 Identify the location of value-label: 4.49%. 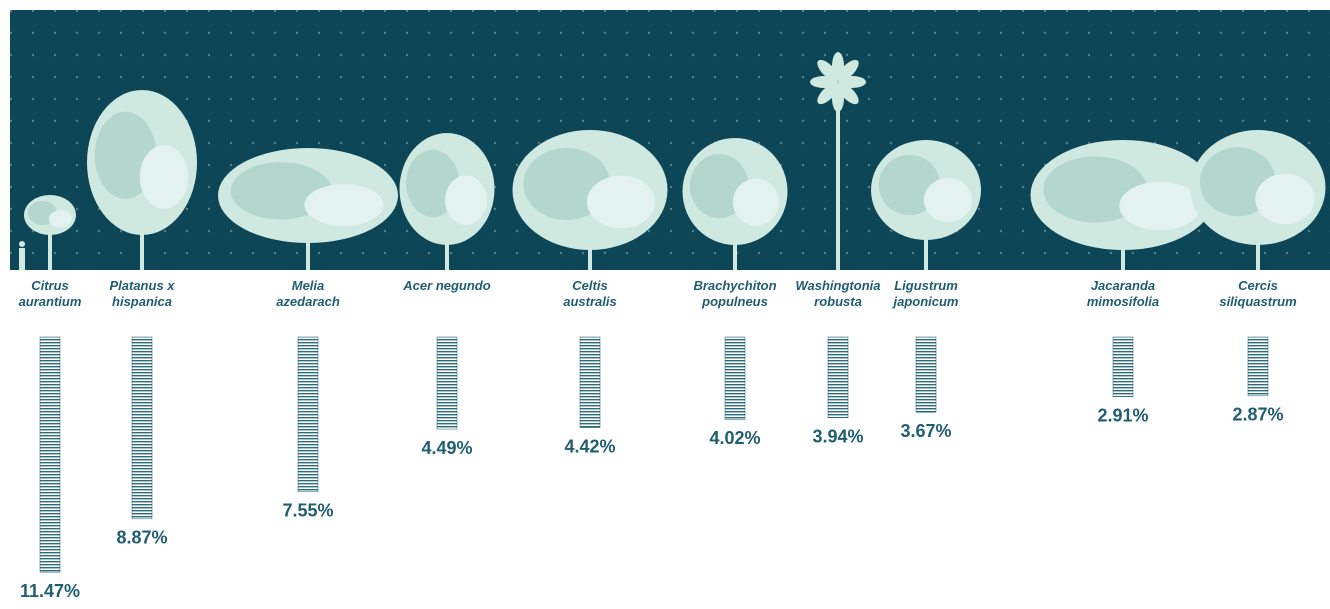
(446, 448).